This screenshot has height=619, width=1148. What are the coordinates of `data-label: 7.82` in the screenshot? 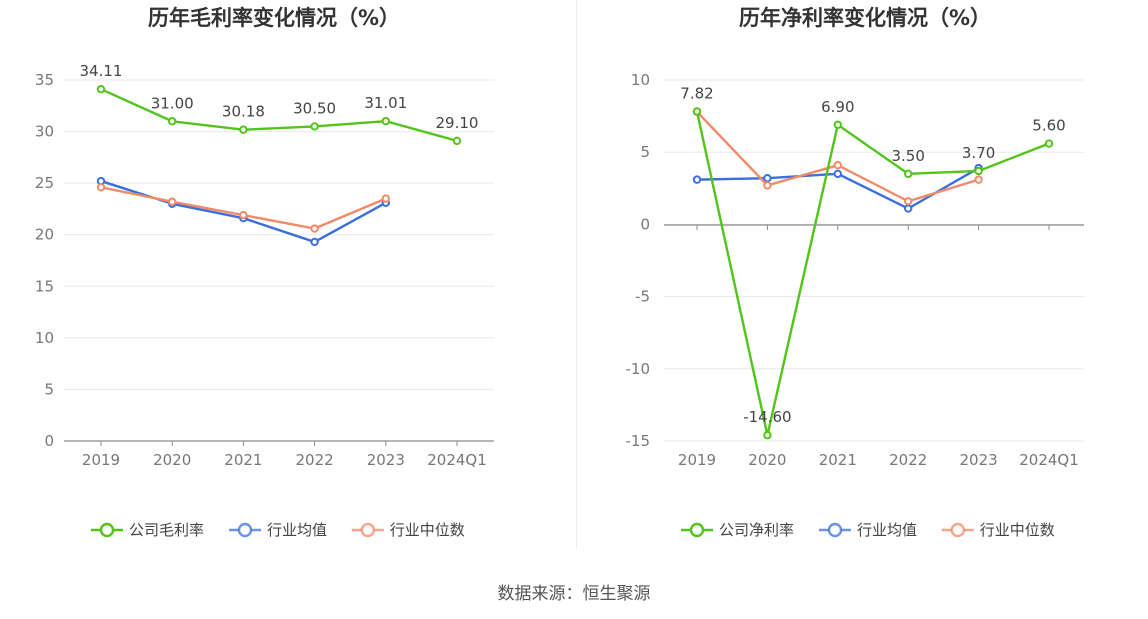 It's located at (696, 93).